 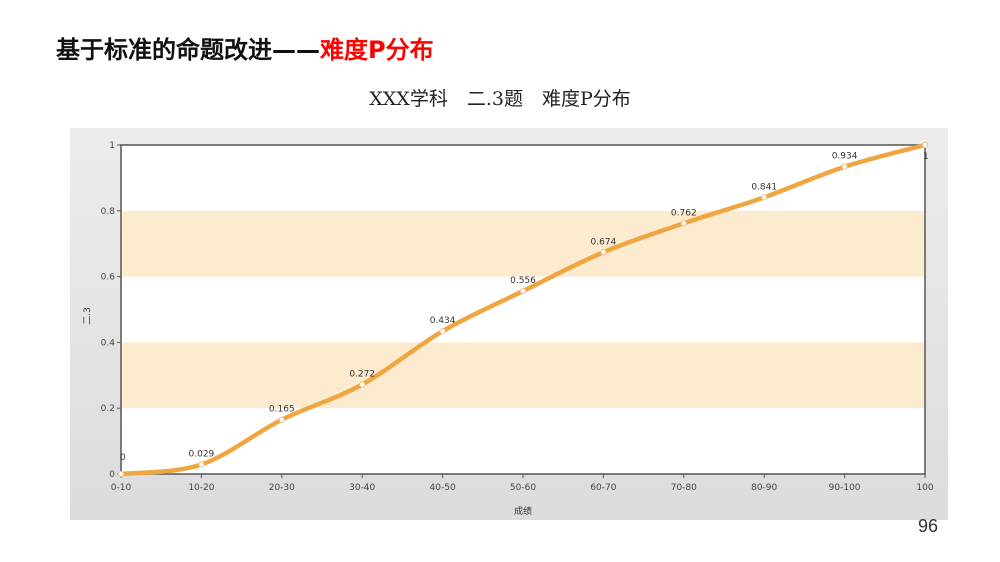 I want to click on data-label: 0.165, so click(x=282, y=410).